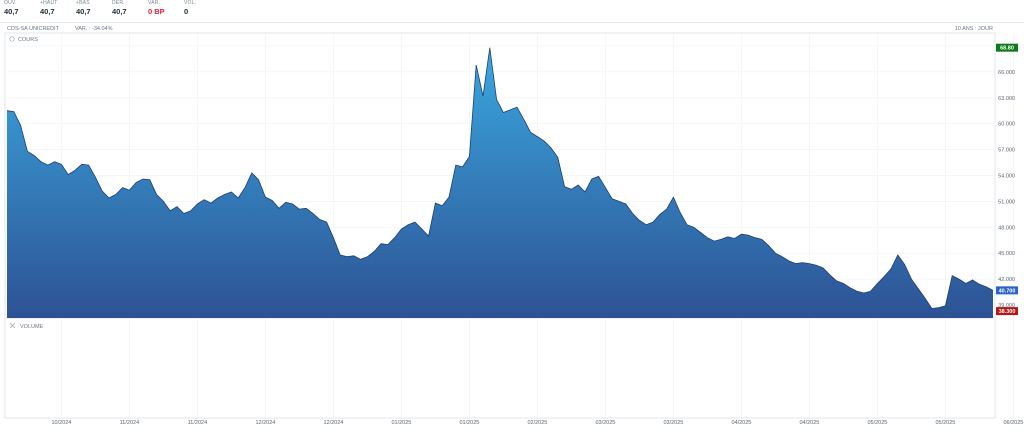  What do you see at coordinates (32, 327) in the screenshot?
I see `volume-legend: VOLUME` at bounding box center [32, 327].